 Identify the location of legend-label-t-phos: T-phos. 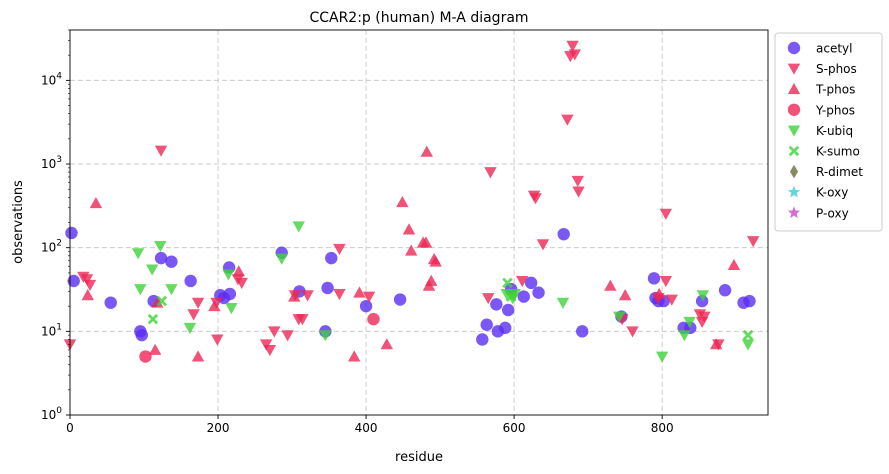
(835, 90).